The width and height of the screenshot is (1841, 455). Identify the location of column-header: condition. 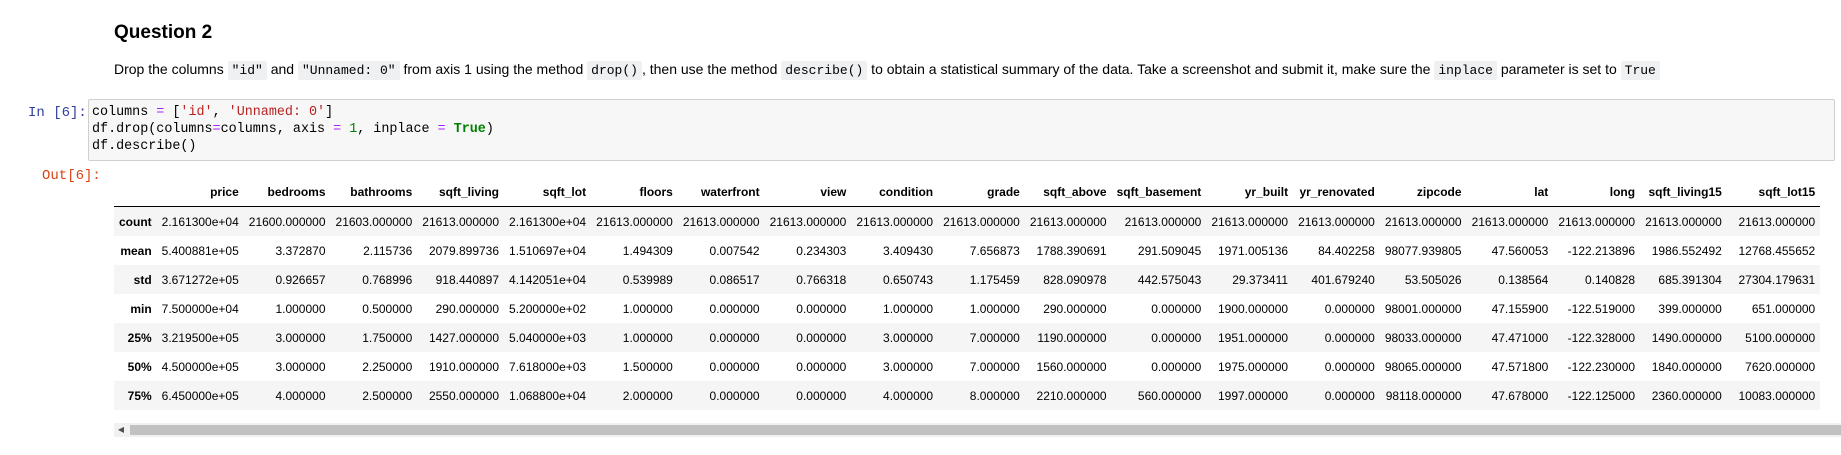
(895, 192).